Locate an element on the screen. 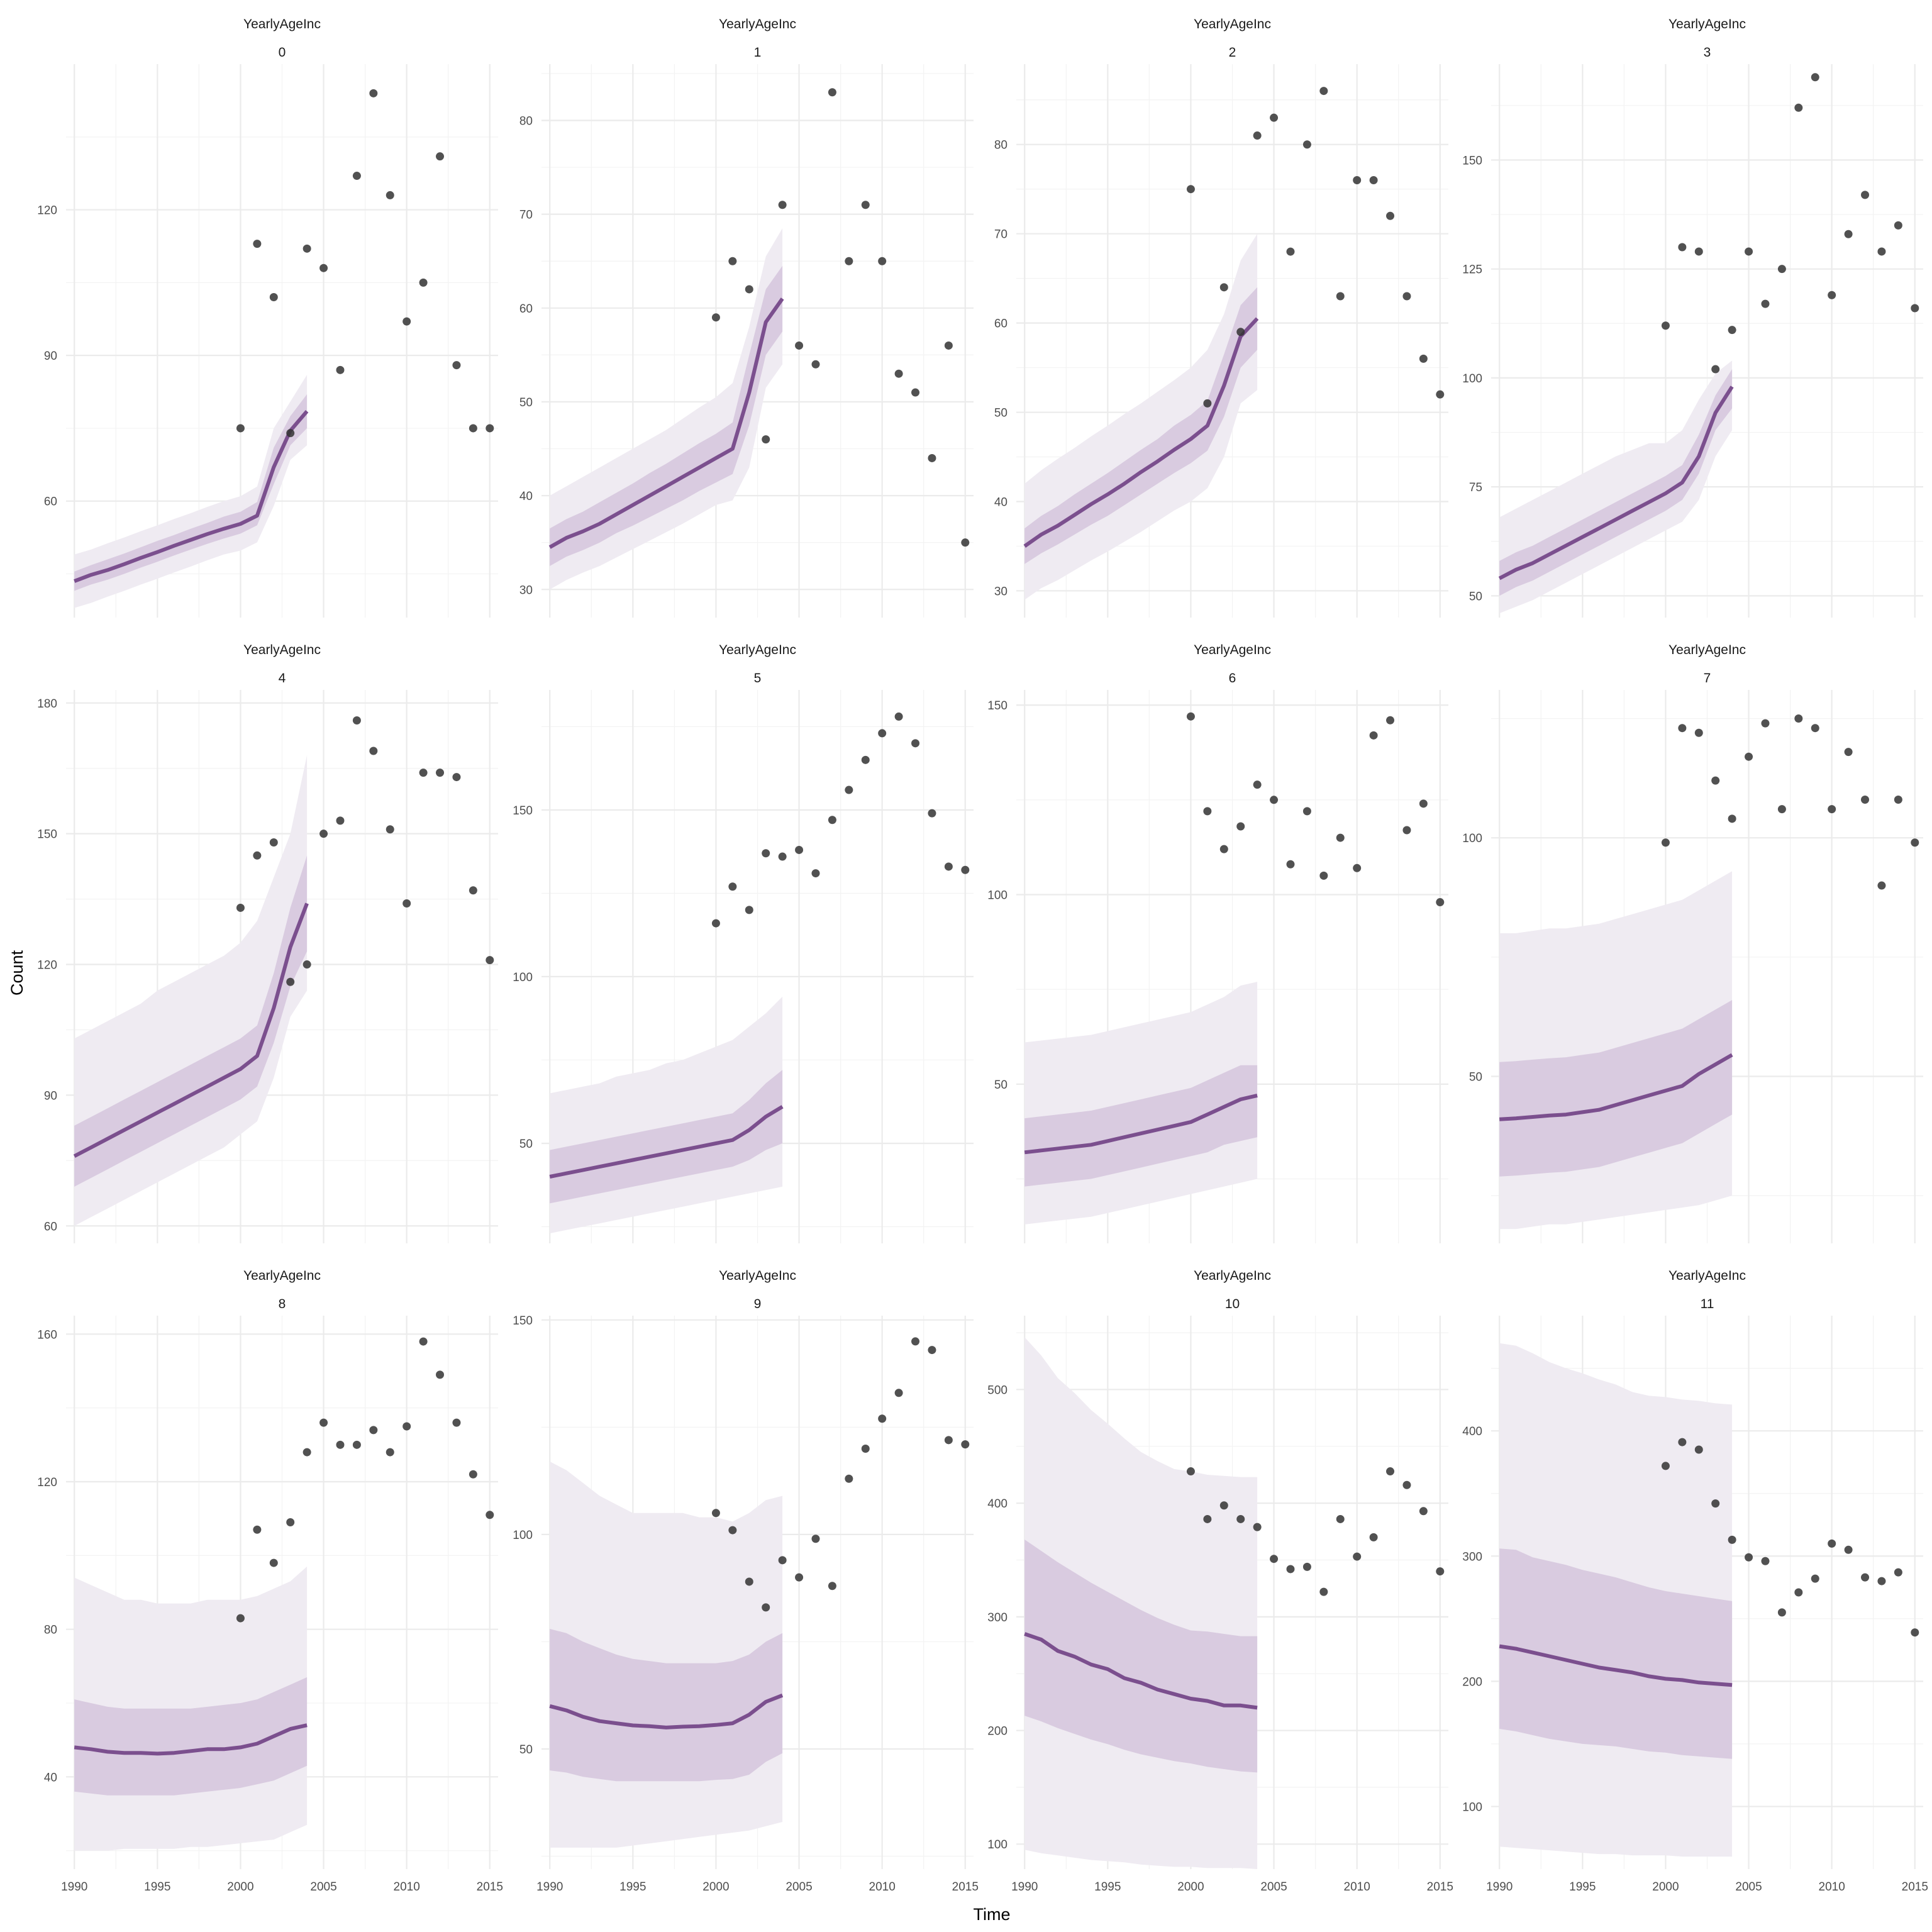 Image resolution: width=1932 pixels, height=1932 pixels. facet-panel-4: YearlyAgeInc 4 60 90 120 150 180 is located at coordinates (267, 943).